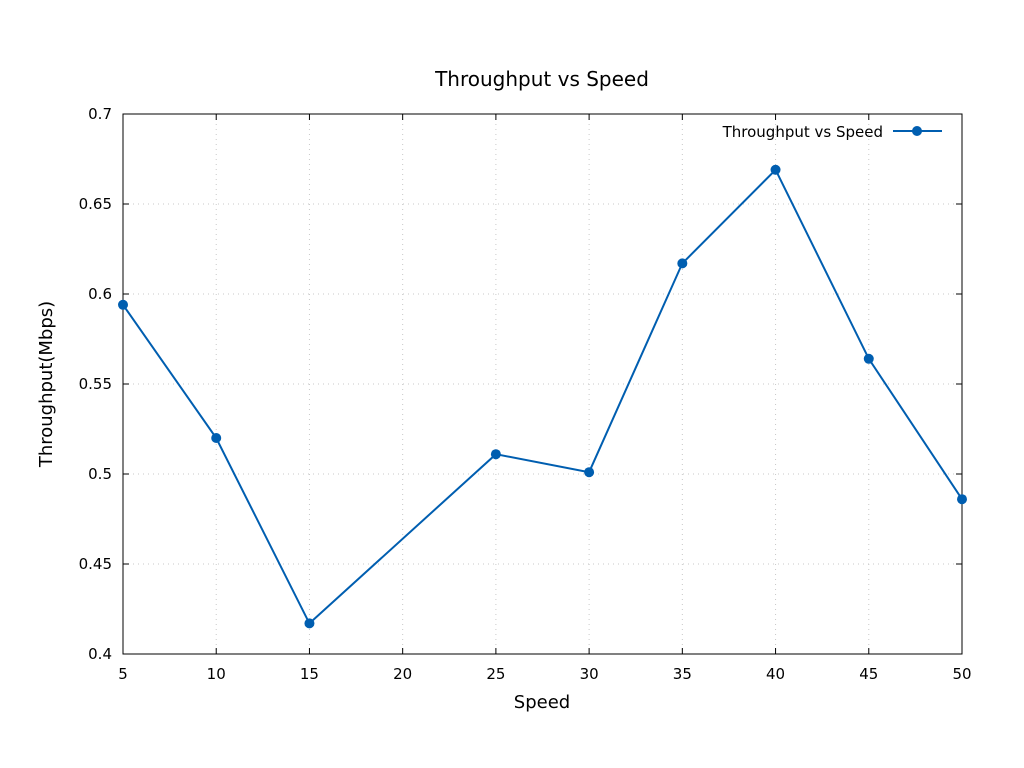 Image resolution: width=1024 pixels, height=768 pixels. Describe the element at coordinates (100, 474) in the screenshot. I see `y-tick-label: 0.5` at that location.